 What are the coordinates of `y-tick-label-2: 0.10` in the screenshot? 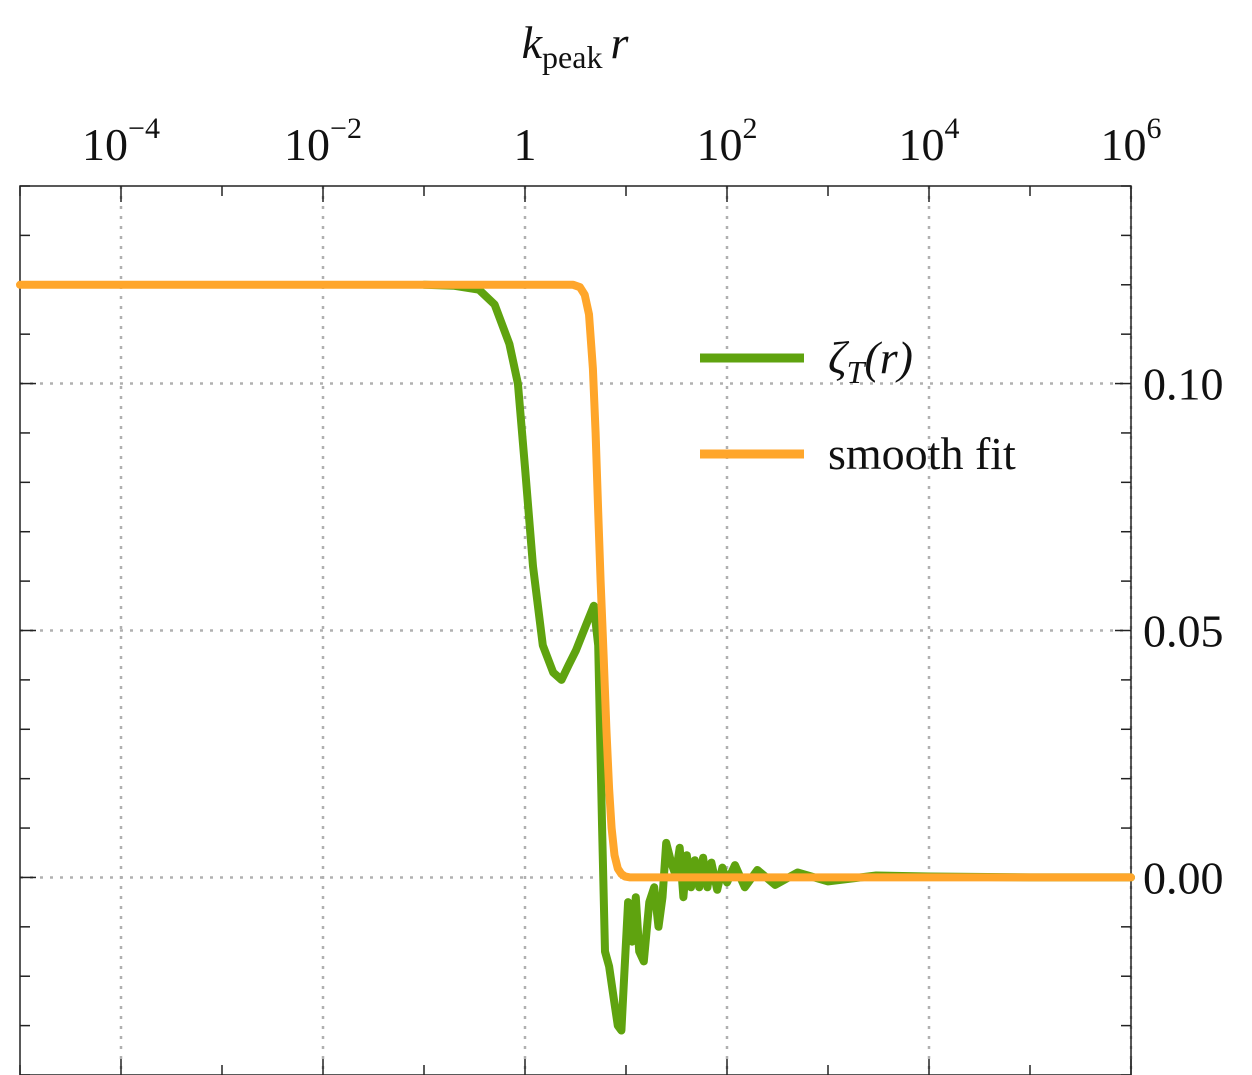 It's located at (1183, 384).